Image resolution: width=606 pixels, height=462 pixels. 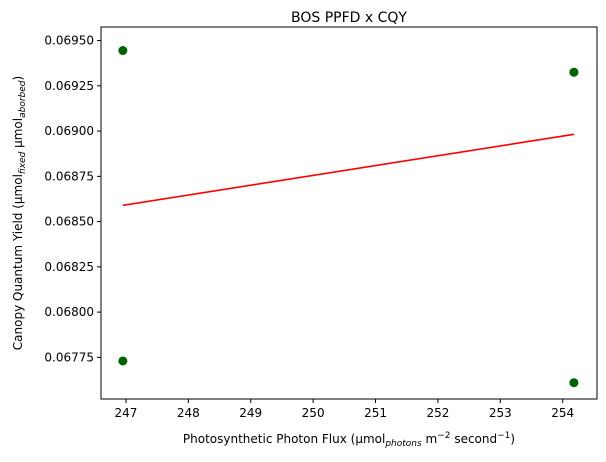 What do you see at coordinates (69, 222) in the screenshot?
I see `y-tick-label: 0.06850` at bounding box center [69, 222].